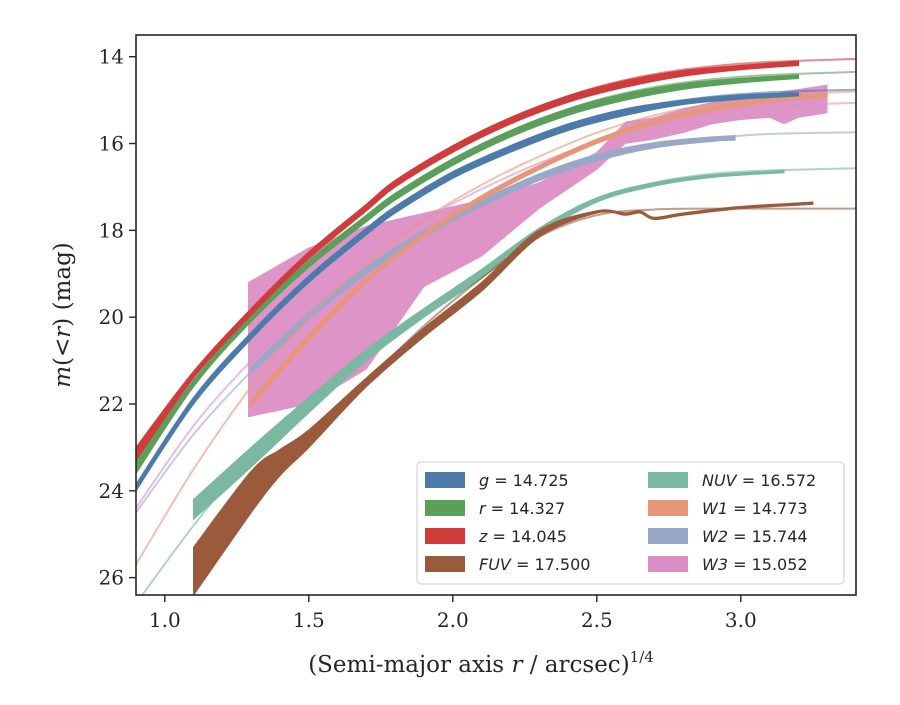 This screenshot has height=705, width=900. I want to click on y-tick-label: 22, so click(111, 404).